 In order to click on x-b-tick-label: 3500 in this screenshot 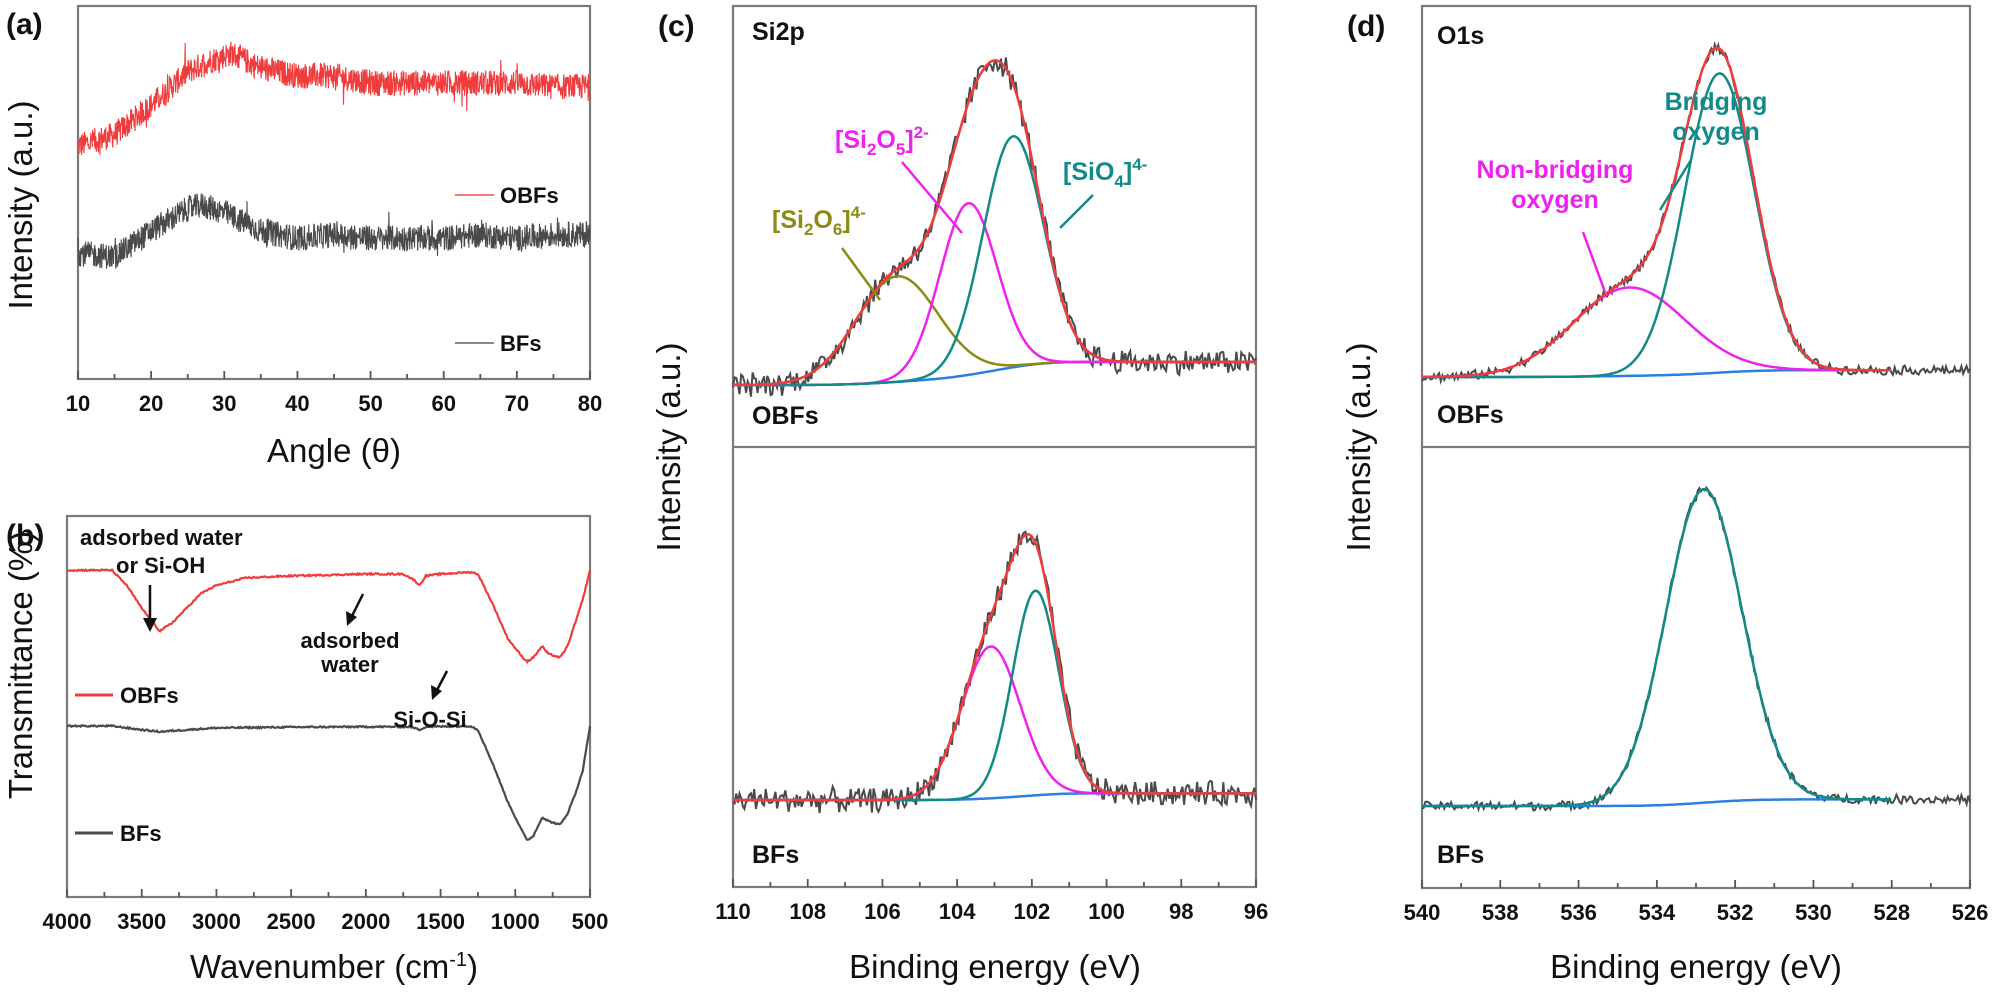, I will do `click(141, 921)`.